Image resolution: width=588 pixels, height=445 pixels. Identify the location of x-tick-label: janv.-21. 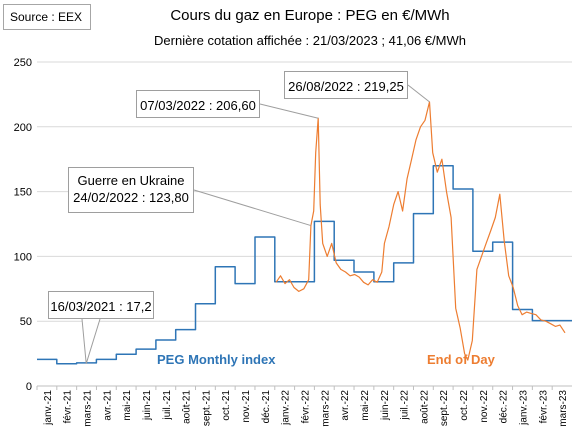
(48, 408).